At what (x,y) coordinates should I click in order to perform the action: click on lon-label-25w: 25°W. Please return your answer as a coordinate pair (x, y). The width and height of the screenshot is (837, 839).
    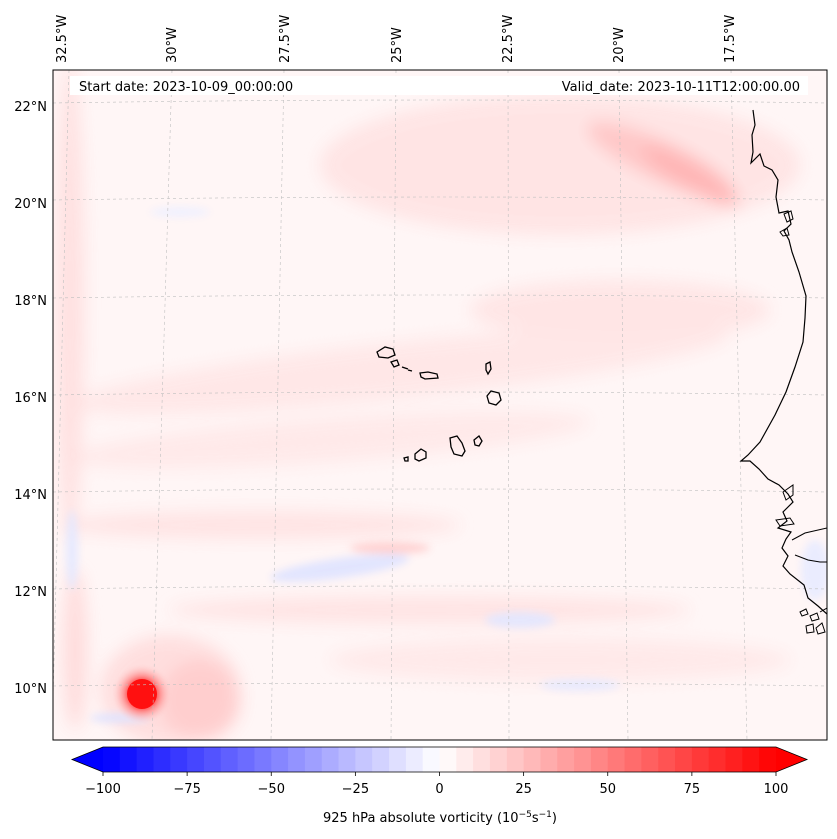
    Looking at the image, I should click on (397, 45).